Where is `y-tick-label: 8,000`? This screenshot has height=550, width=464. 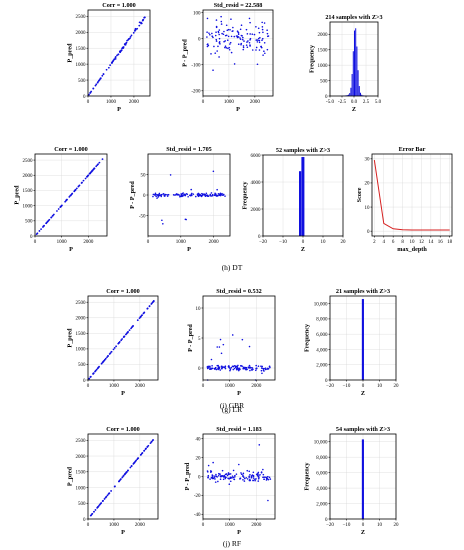
y-tick-label: 8,000 is located at coordinates (322, 320).